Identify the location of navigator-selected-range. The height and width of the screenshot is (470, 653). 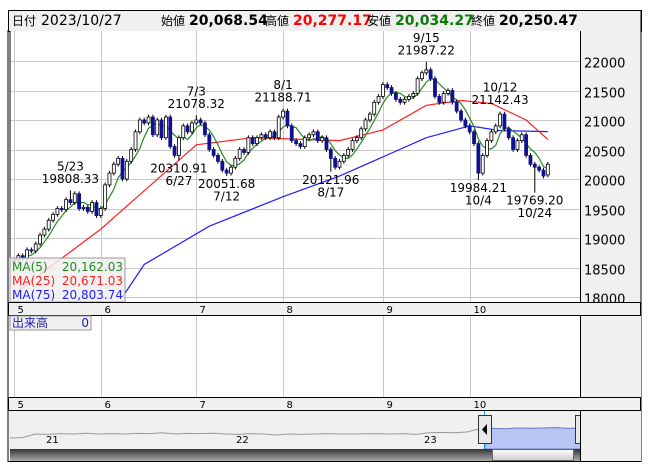
(532, 438).